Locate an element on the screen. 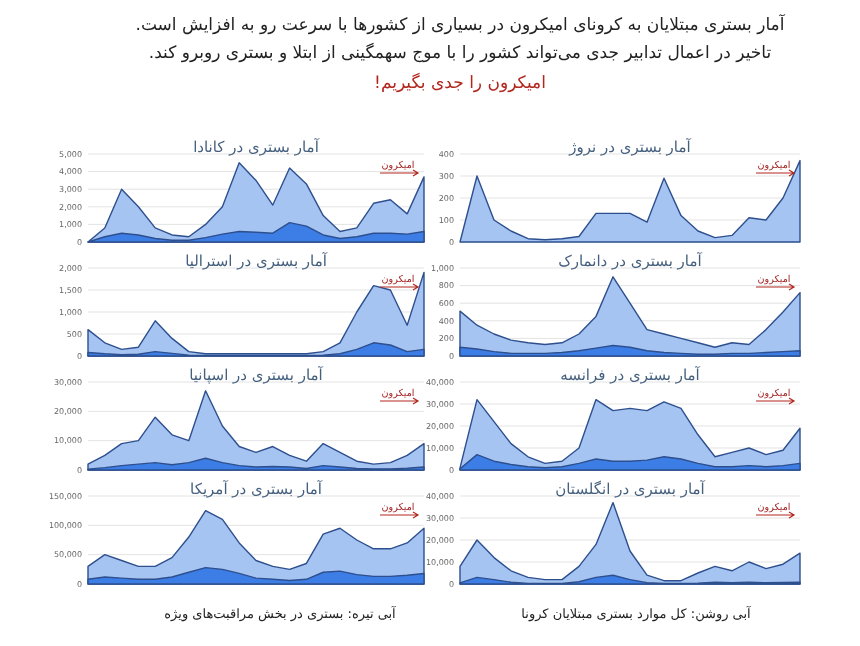  text: تاخیر در اعمال تدابیر جدی می‌تواند کشور را با موج سهمگینی از ابتلا و بستری روبرو کند. is located at coordinates (460, 53).